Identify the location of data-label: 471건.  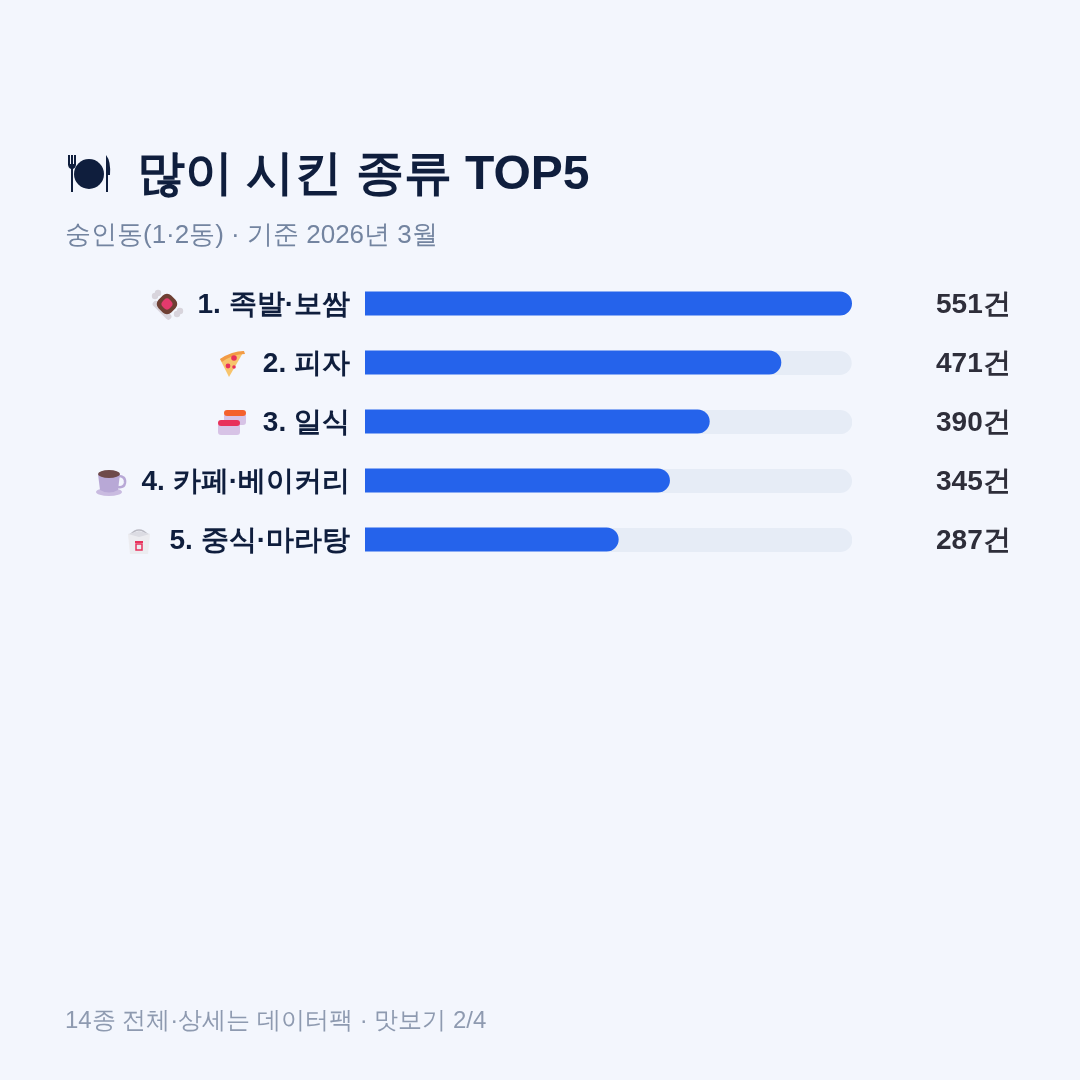
(973, 362).